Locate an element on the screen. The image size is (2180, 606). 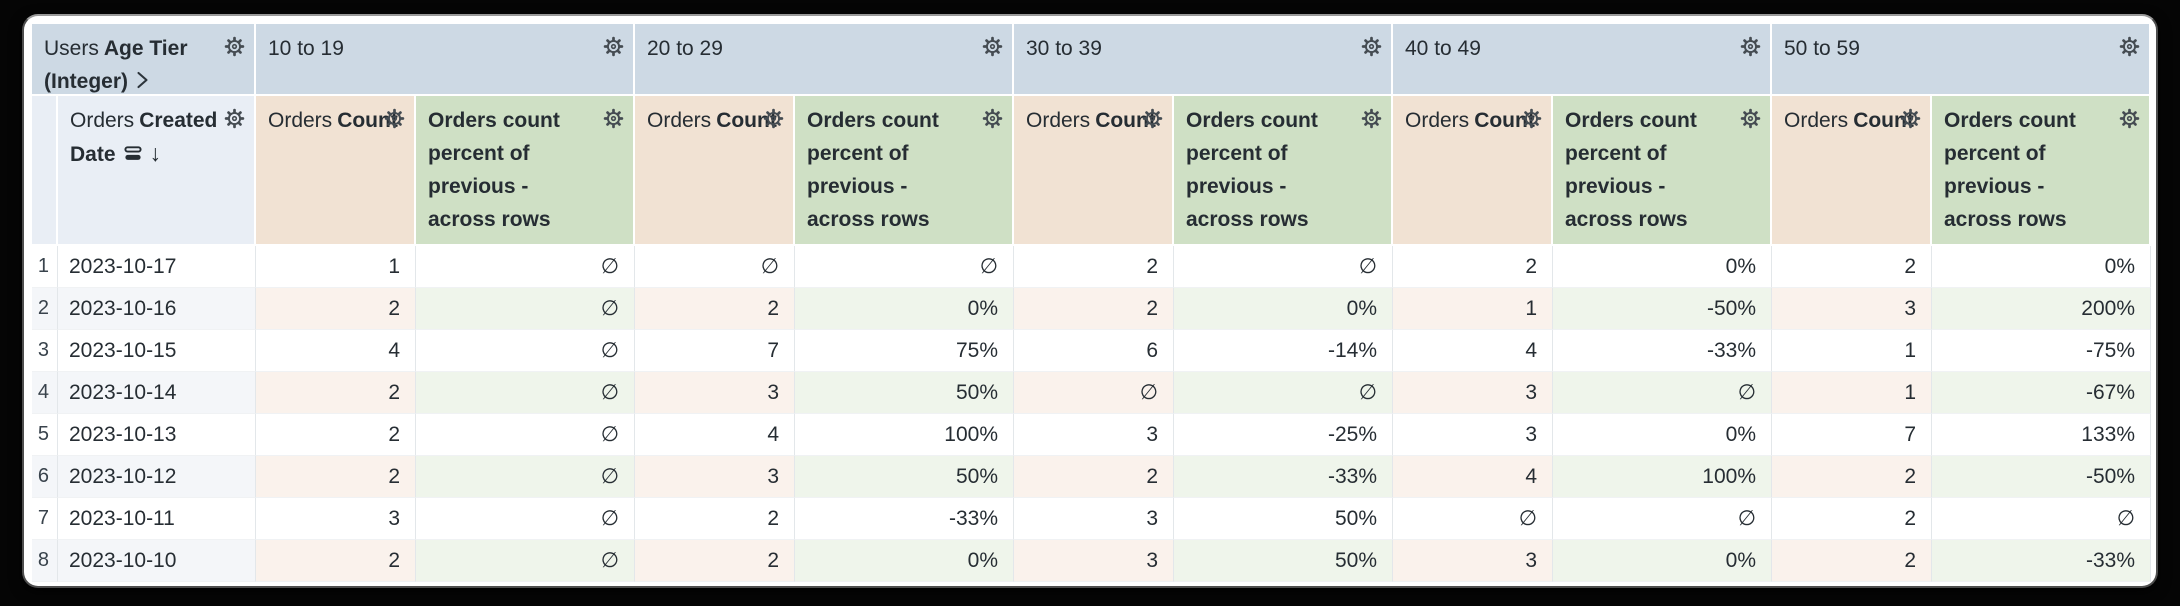
pivot-value-header: 30 to 39 is located at coordinates (1203, 60).